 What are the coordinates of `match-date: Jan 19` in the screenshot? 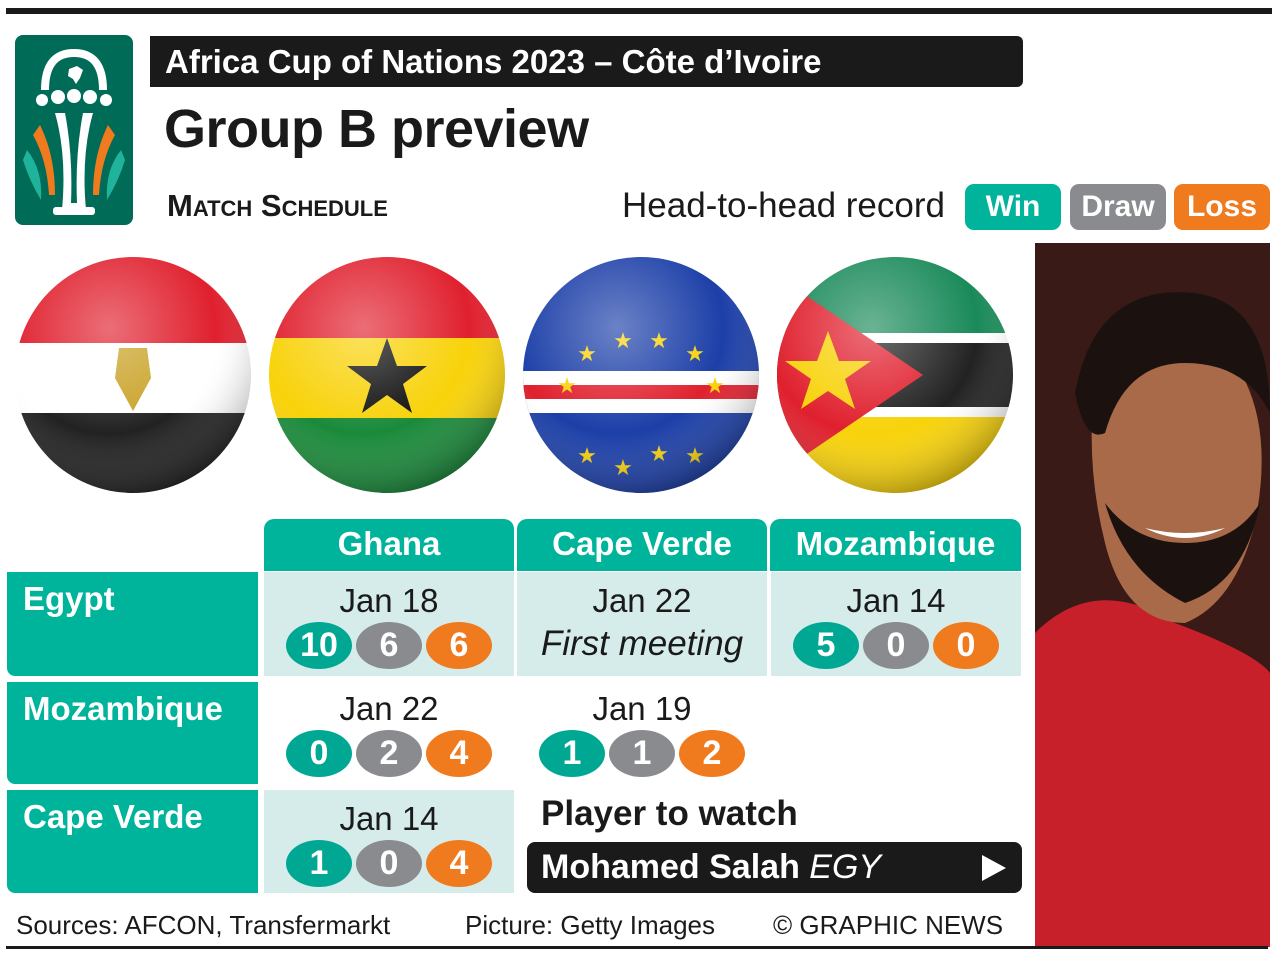 It's located at (642, 708).